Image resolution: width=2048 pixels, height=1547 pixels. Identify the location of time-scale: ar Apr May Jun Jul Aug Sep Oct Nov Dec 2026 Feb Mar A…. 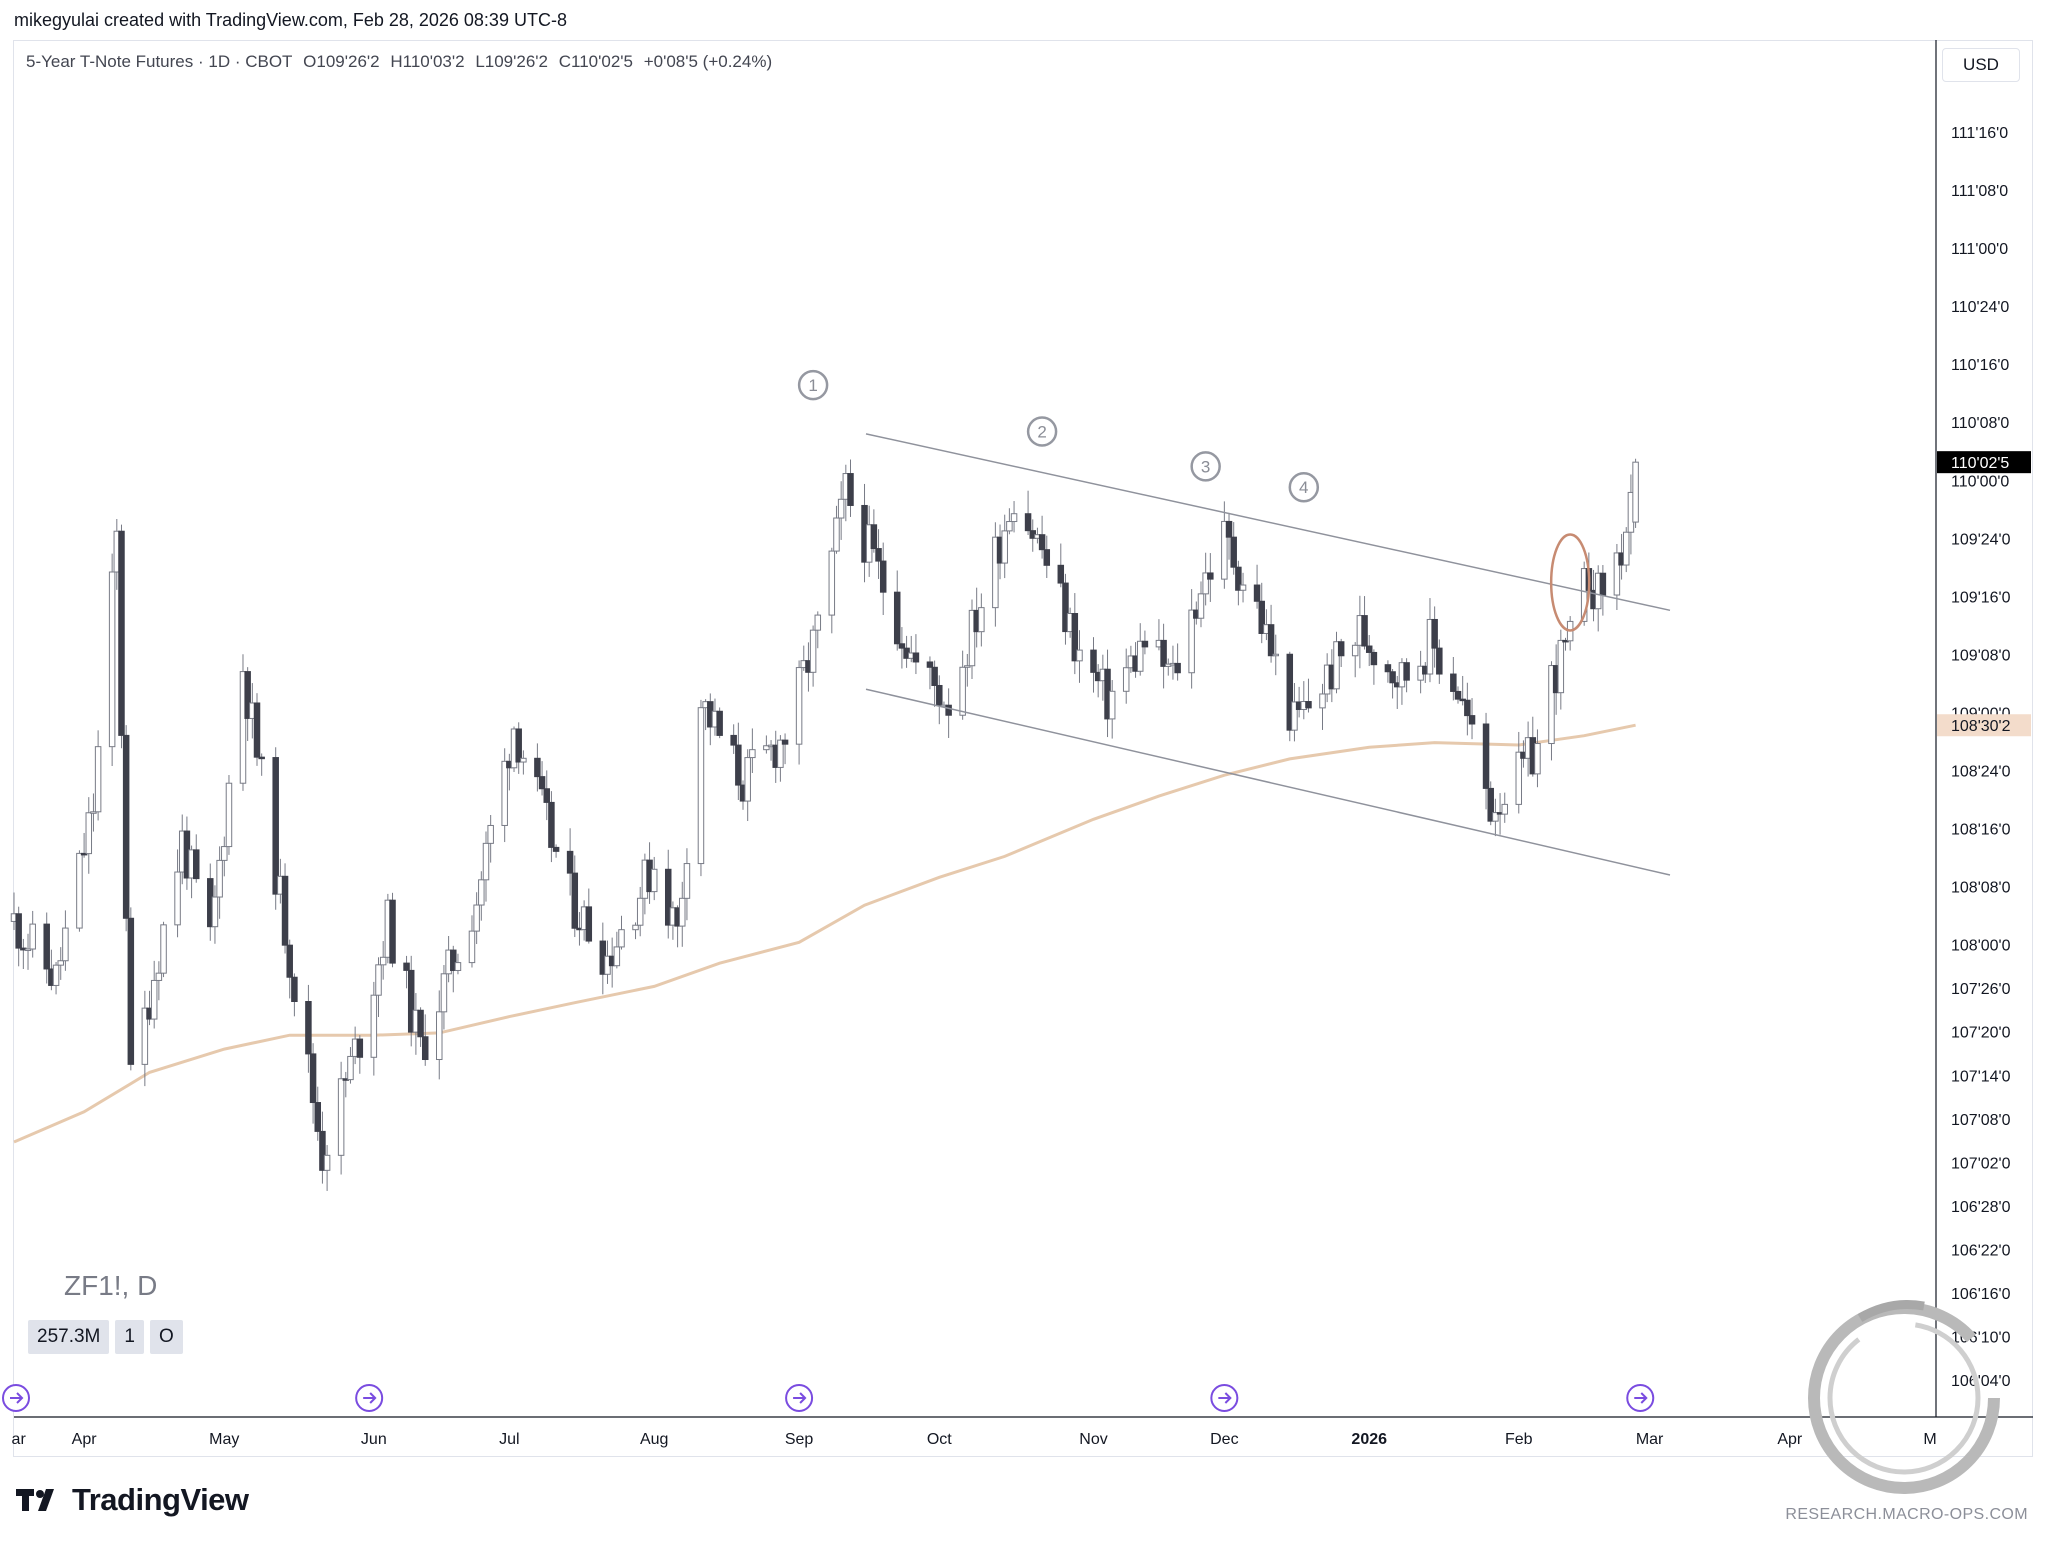
(1022, 1432).